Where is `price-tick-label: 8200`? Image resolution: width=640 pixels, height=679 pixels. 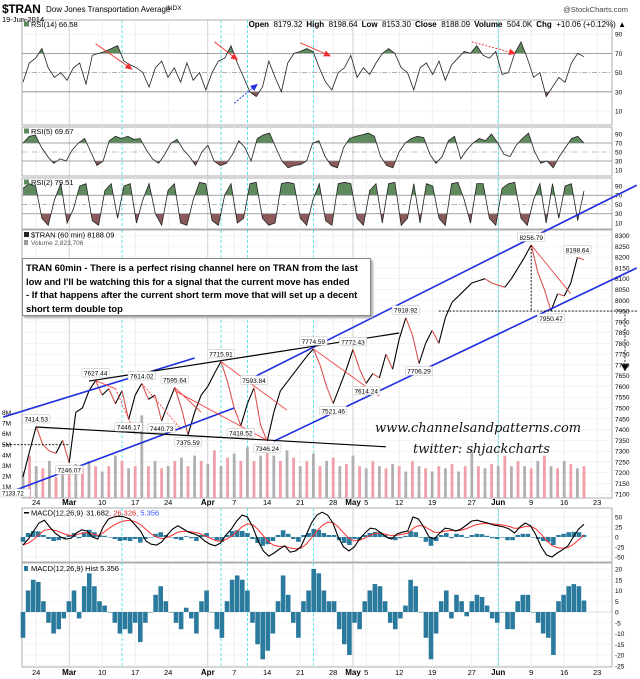
price-tick-label: 8200 is located at coordinates (622, 258).